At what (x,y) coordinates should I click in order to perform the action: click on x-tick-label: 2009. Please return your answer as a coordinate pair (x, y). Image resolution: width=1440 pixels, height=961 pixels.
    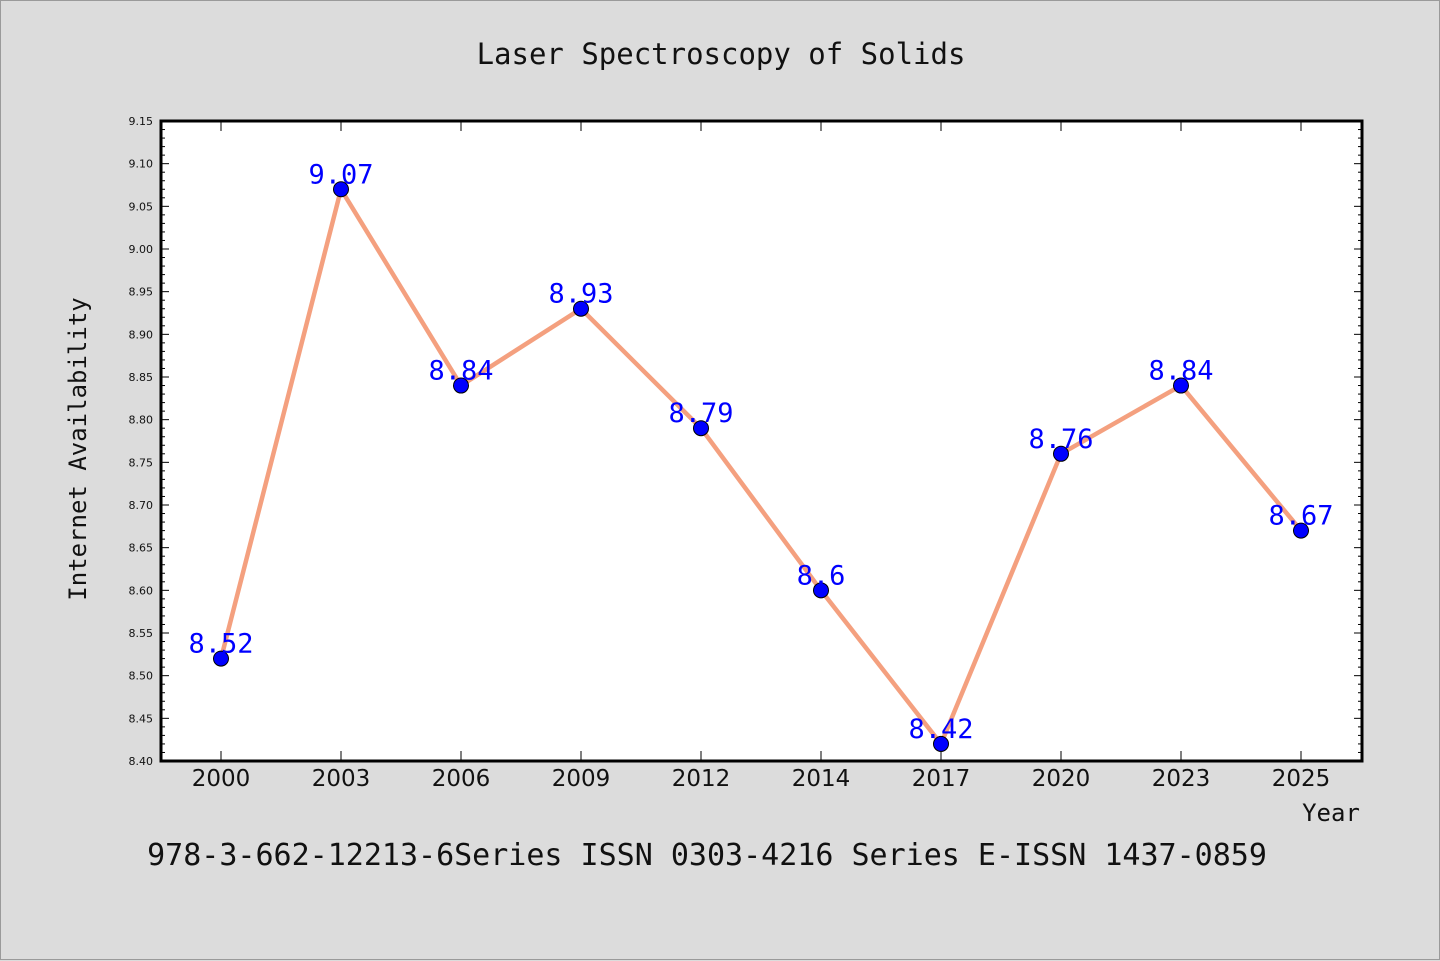
    Looking at the image, I should click on (581, 779).